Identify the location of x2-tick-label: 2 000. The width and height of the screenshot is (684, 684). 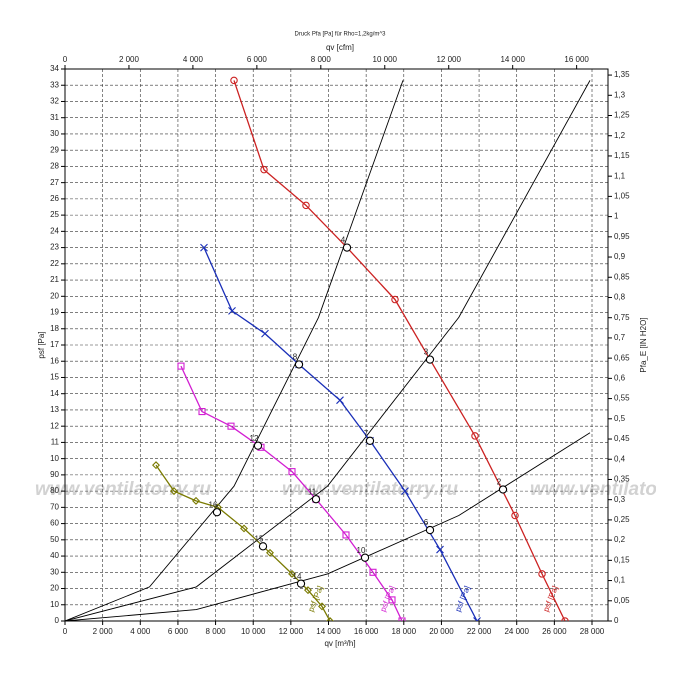
(129, 59).